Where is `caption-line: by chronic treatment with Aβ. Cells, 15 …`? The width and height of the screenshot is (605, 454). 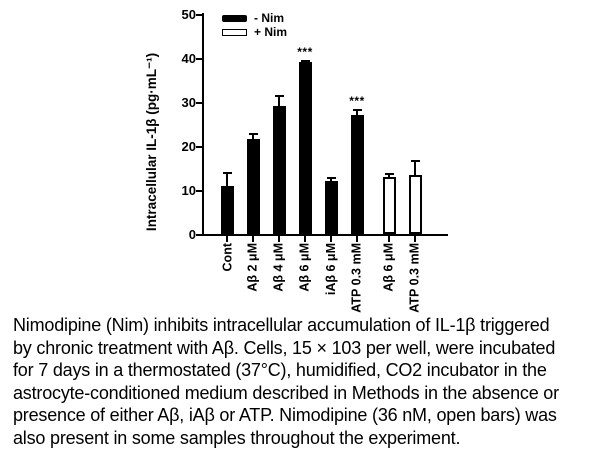 caption-line: by chronic treatment with Aβ. Cells, 15 … is located at coordinates (284, 347).